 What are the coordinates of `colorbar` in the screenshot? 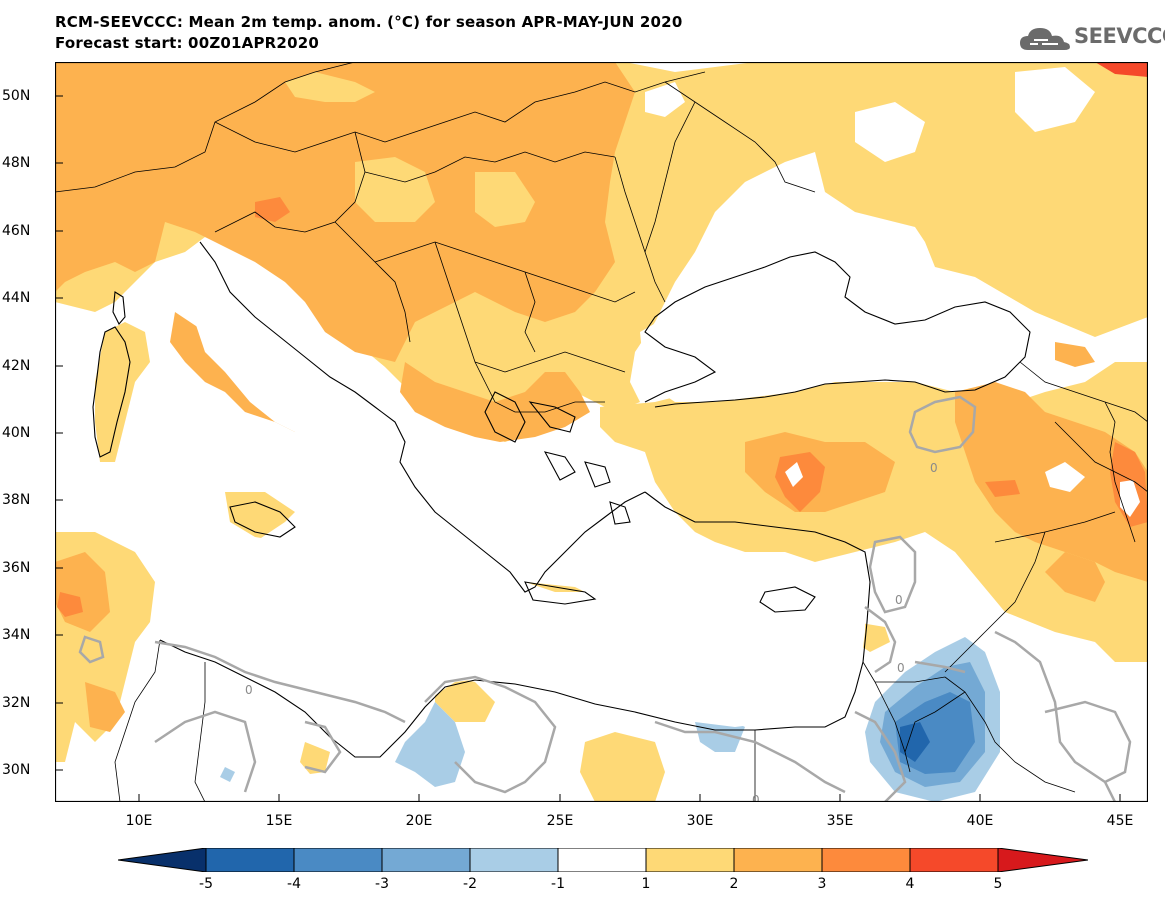 It's located at (603, 860).